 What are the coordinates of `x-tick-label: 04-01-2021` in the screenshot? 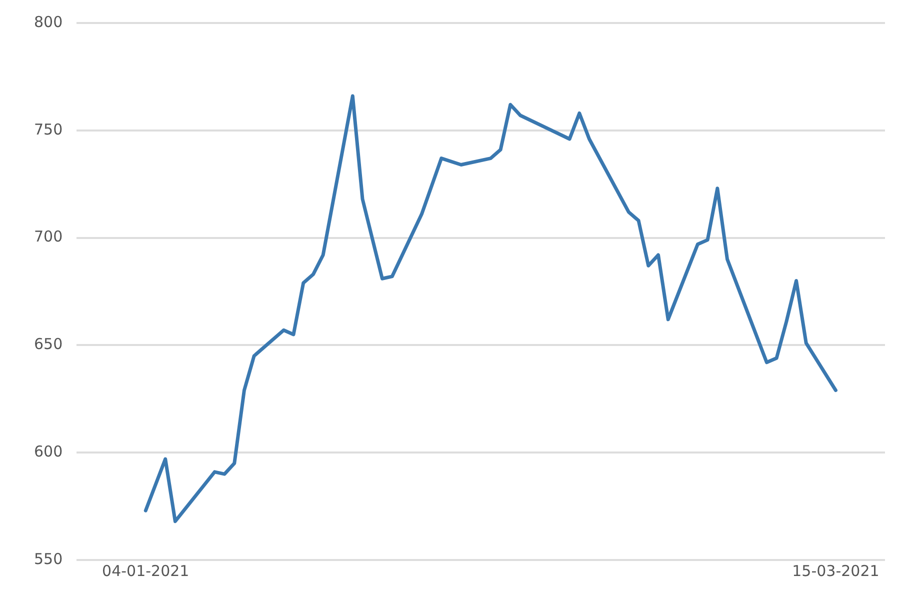 It's located at (146, 571).